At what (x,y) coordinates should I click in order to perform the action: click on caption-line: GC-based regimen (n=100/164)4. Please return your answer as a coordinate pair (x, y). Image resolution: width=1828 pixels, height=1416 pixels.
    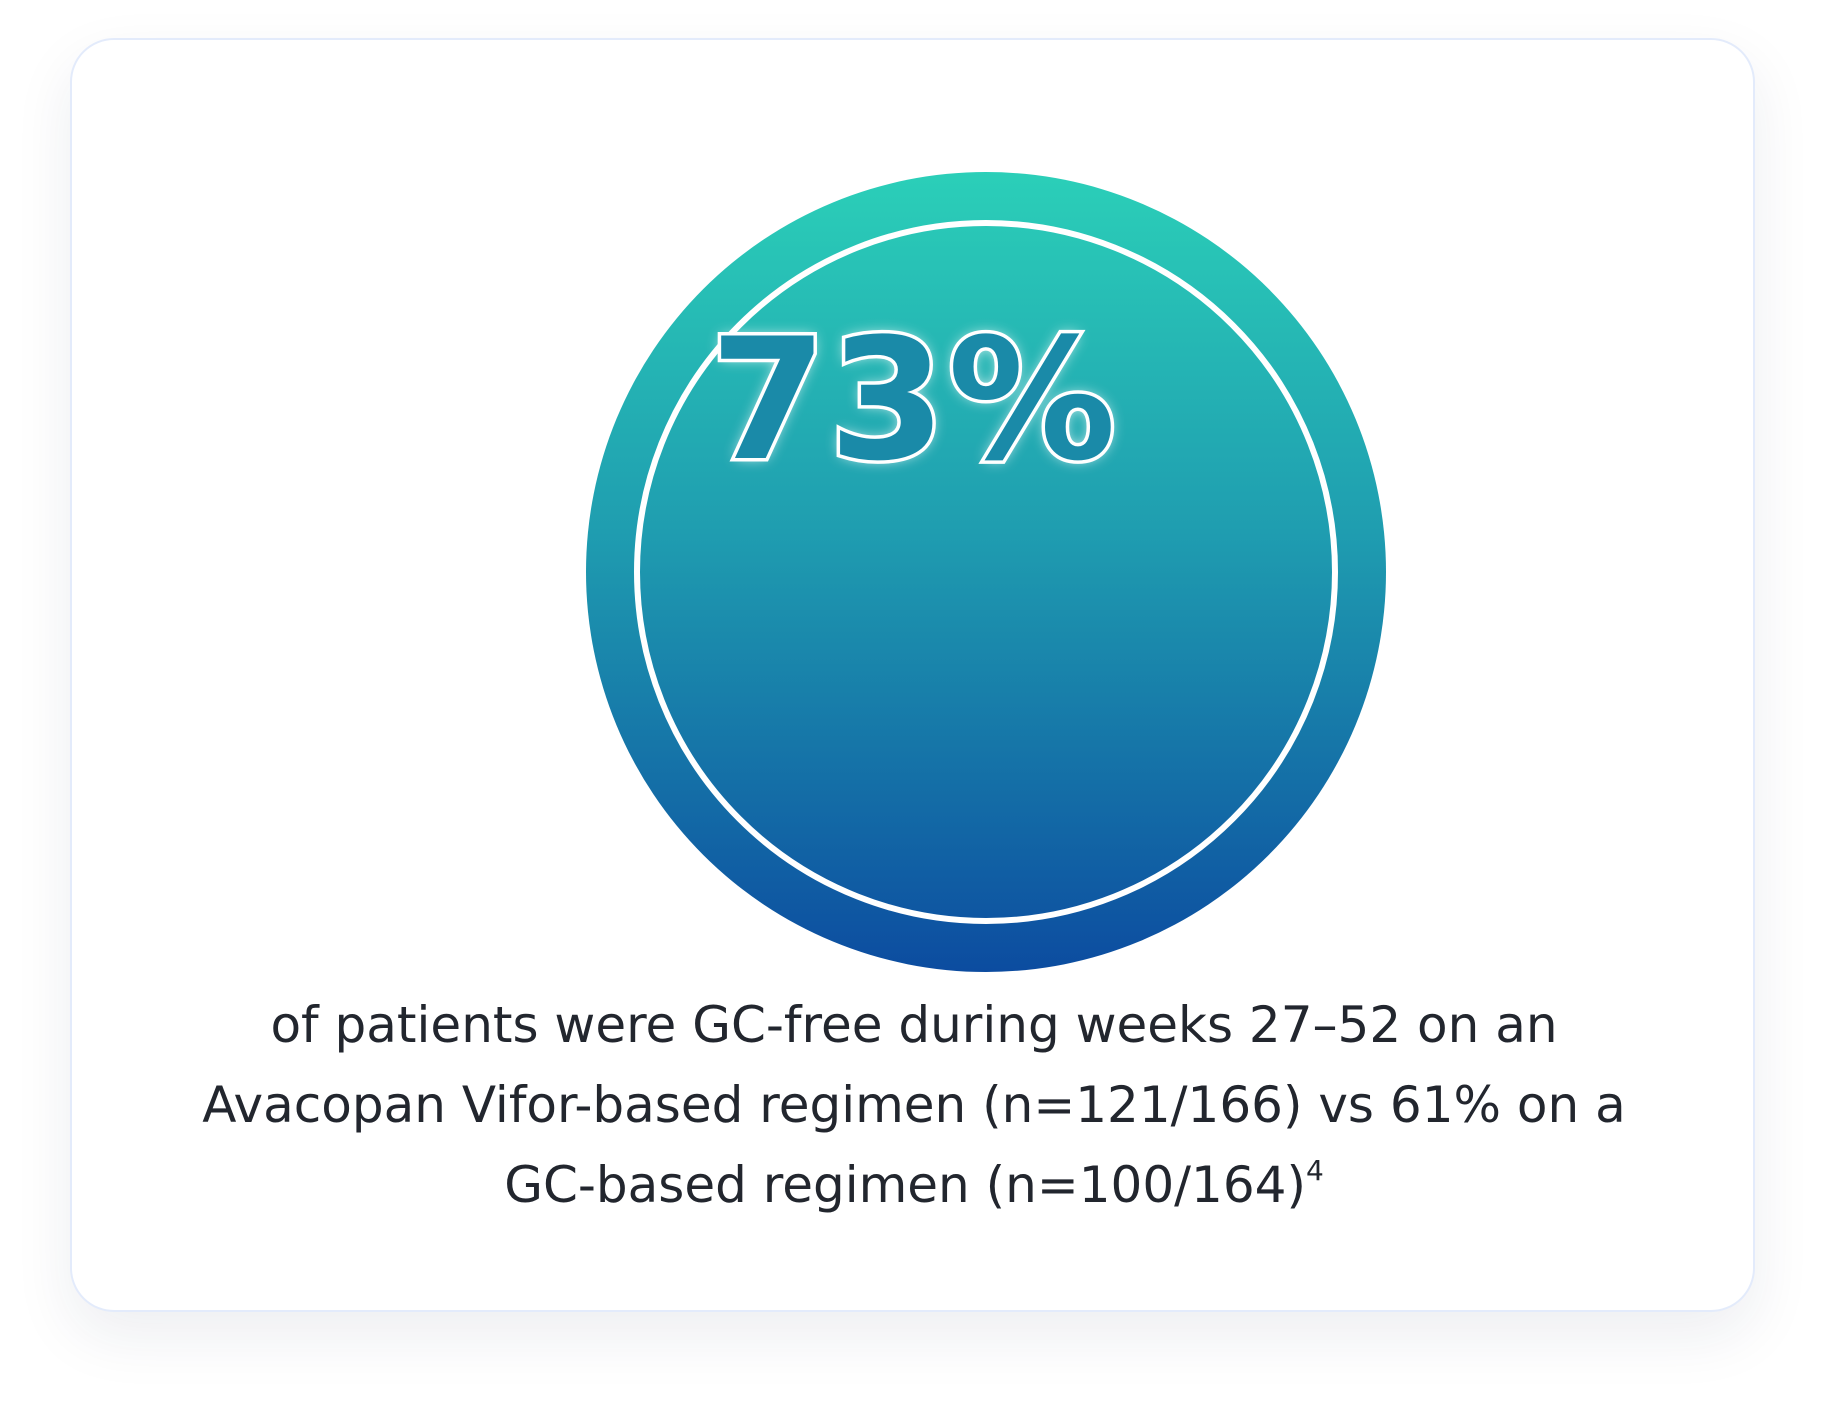
    Looking at the image, I should click on (914, 1185).